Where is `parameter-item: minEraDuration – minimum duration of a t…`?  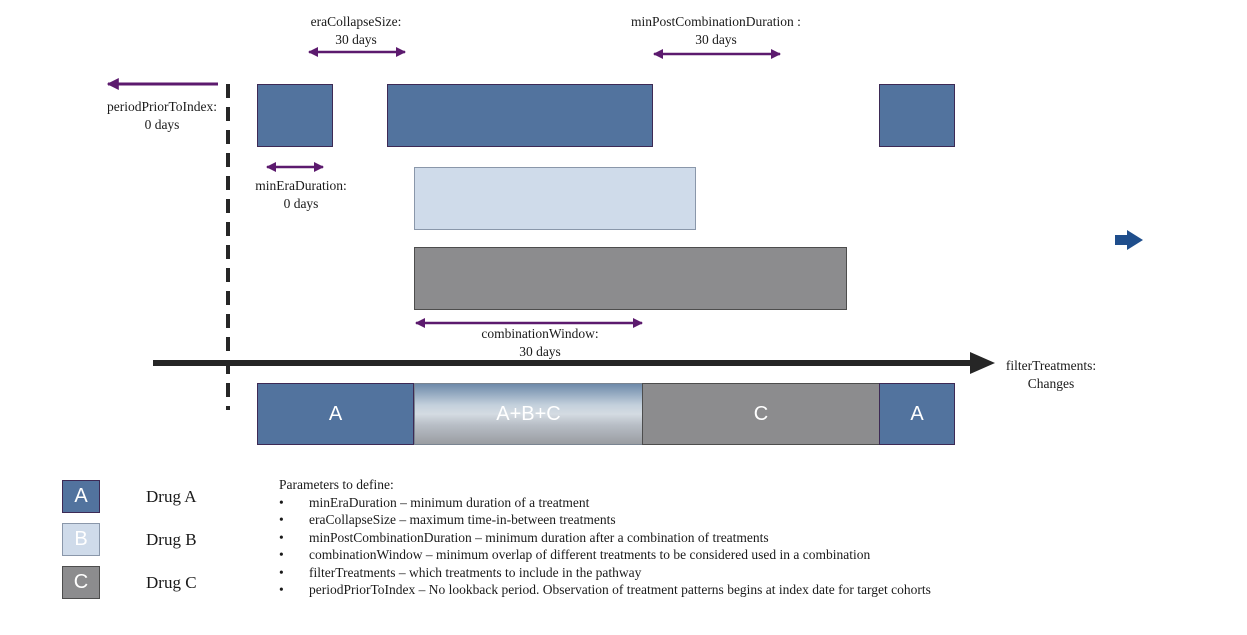 parameter-item: minEraDuration – minimum duration of a t… is located at coordinates (619, 503).